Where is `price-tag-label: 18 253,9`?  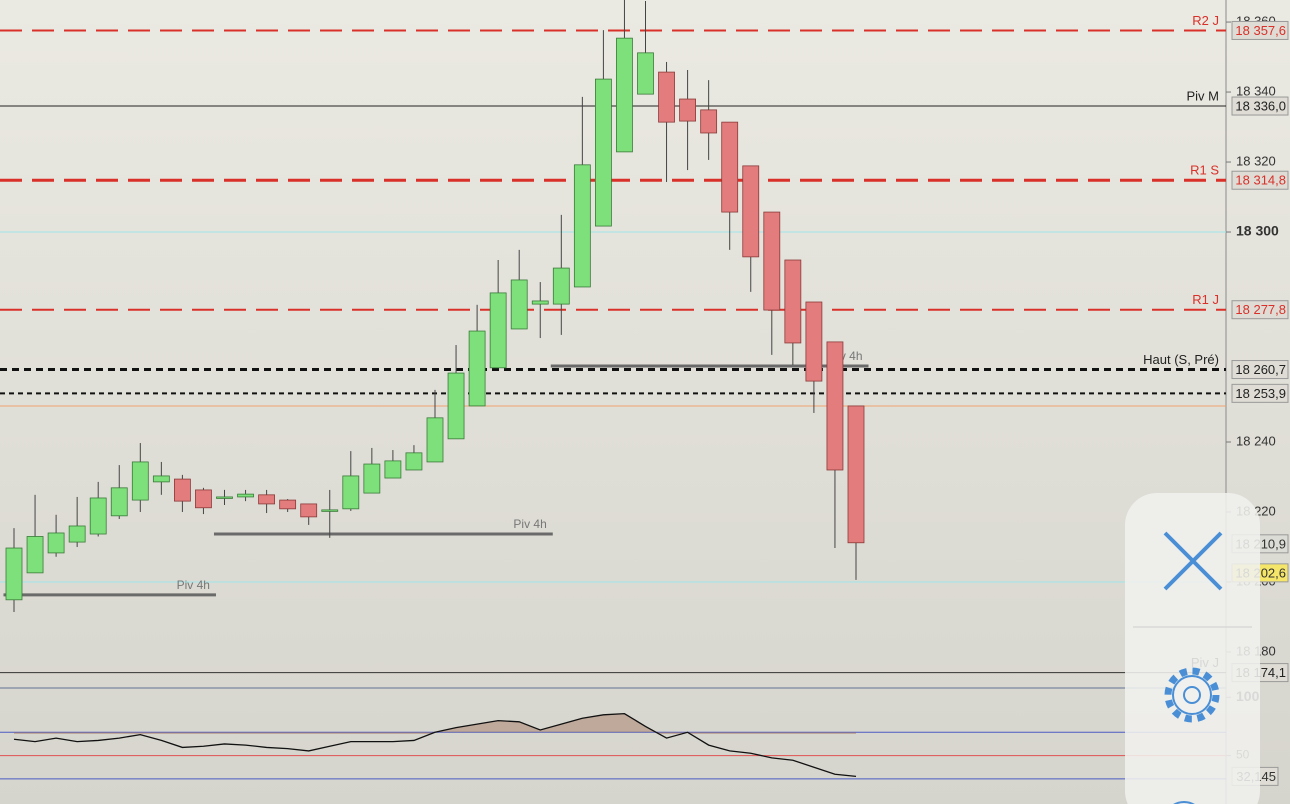 price-tag-label: 18 253,9 is located at coordinates (1260, 393).